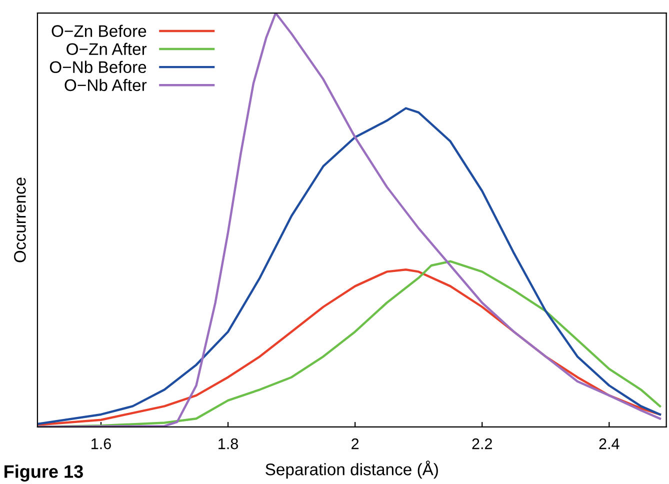 Image resolution: width=669 pixels, height=484 pixels. I want to click on x-tick-label: 2, so click(355, 444).